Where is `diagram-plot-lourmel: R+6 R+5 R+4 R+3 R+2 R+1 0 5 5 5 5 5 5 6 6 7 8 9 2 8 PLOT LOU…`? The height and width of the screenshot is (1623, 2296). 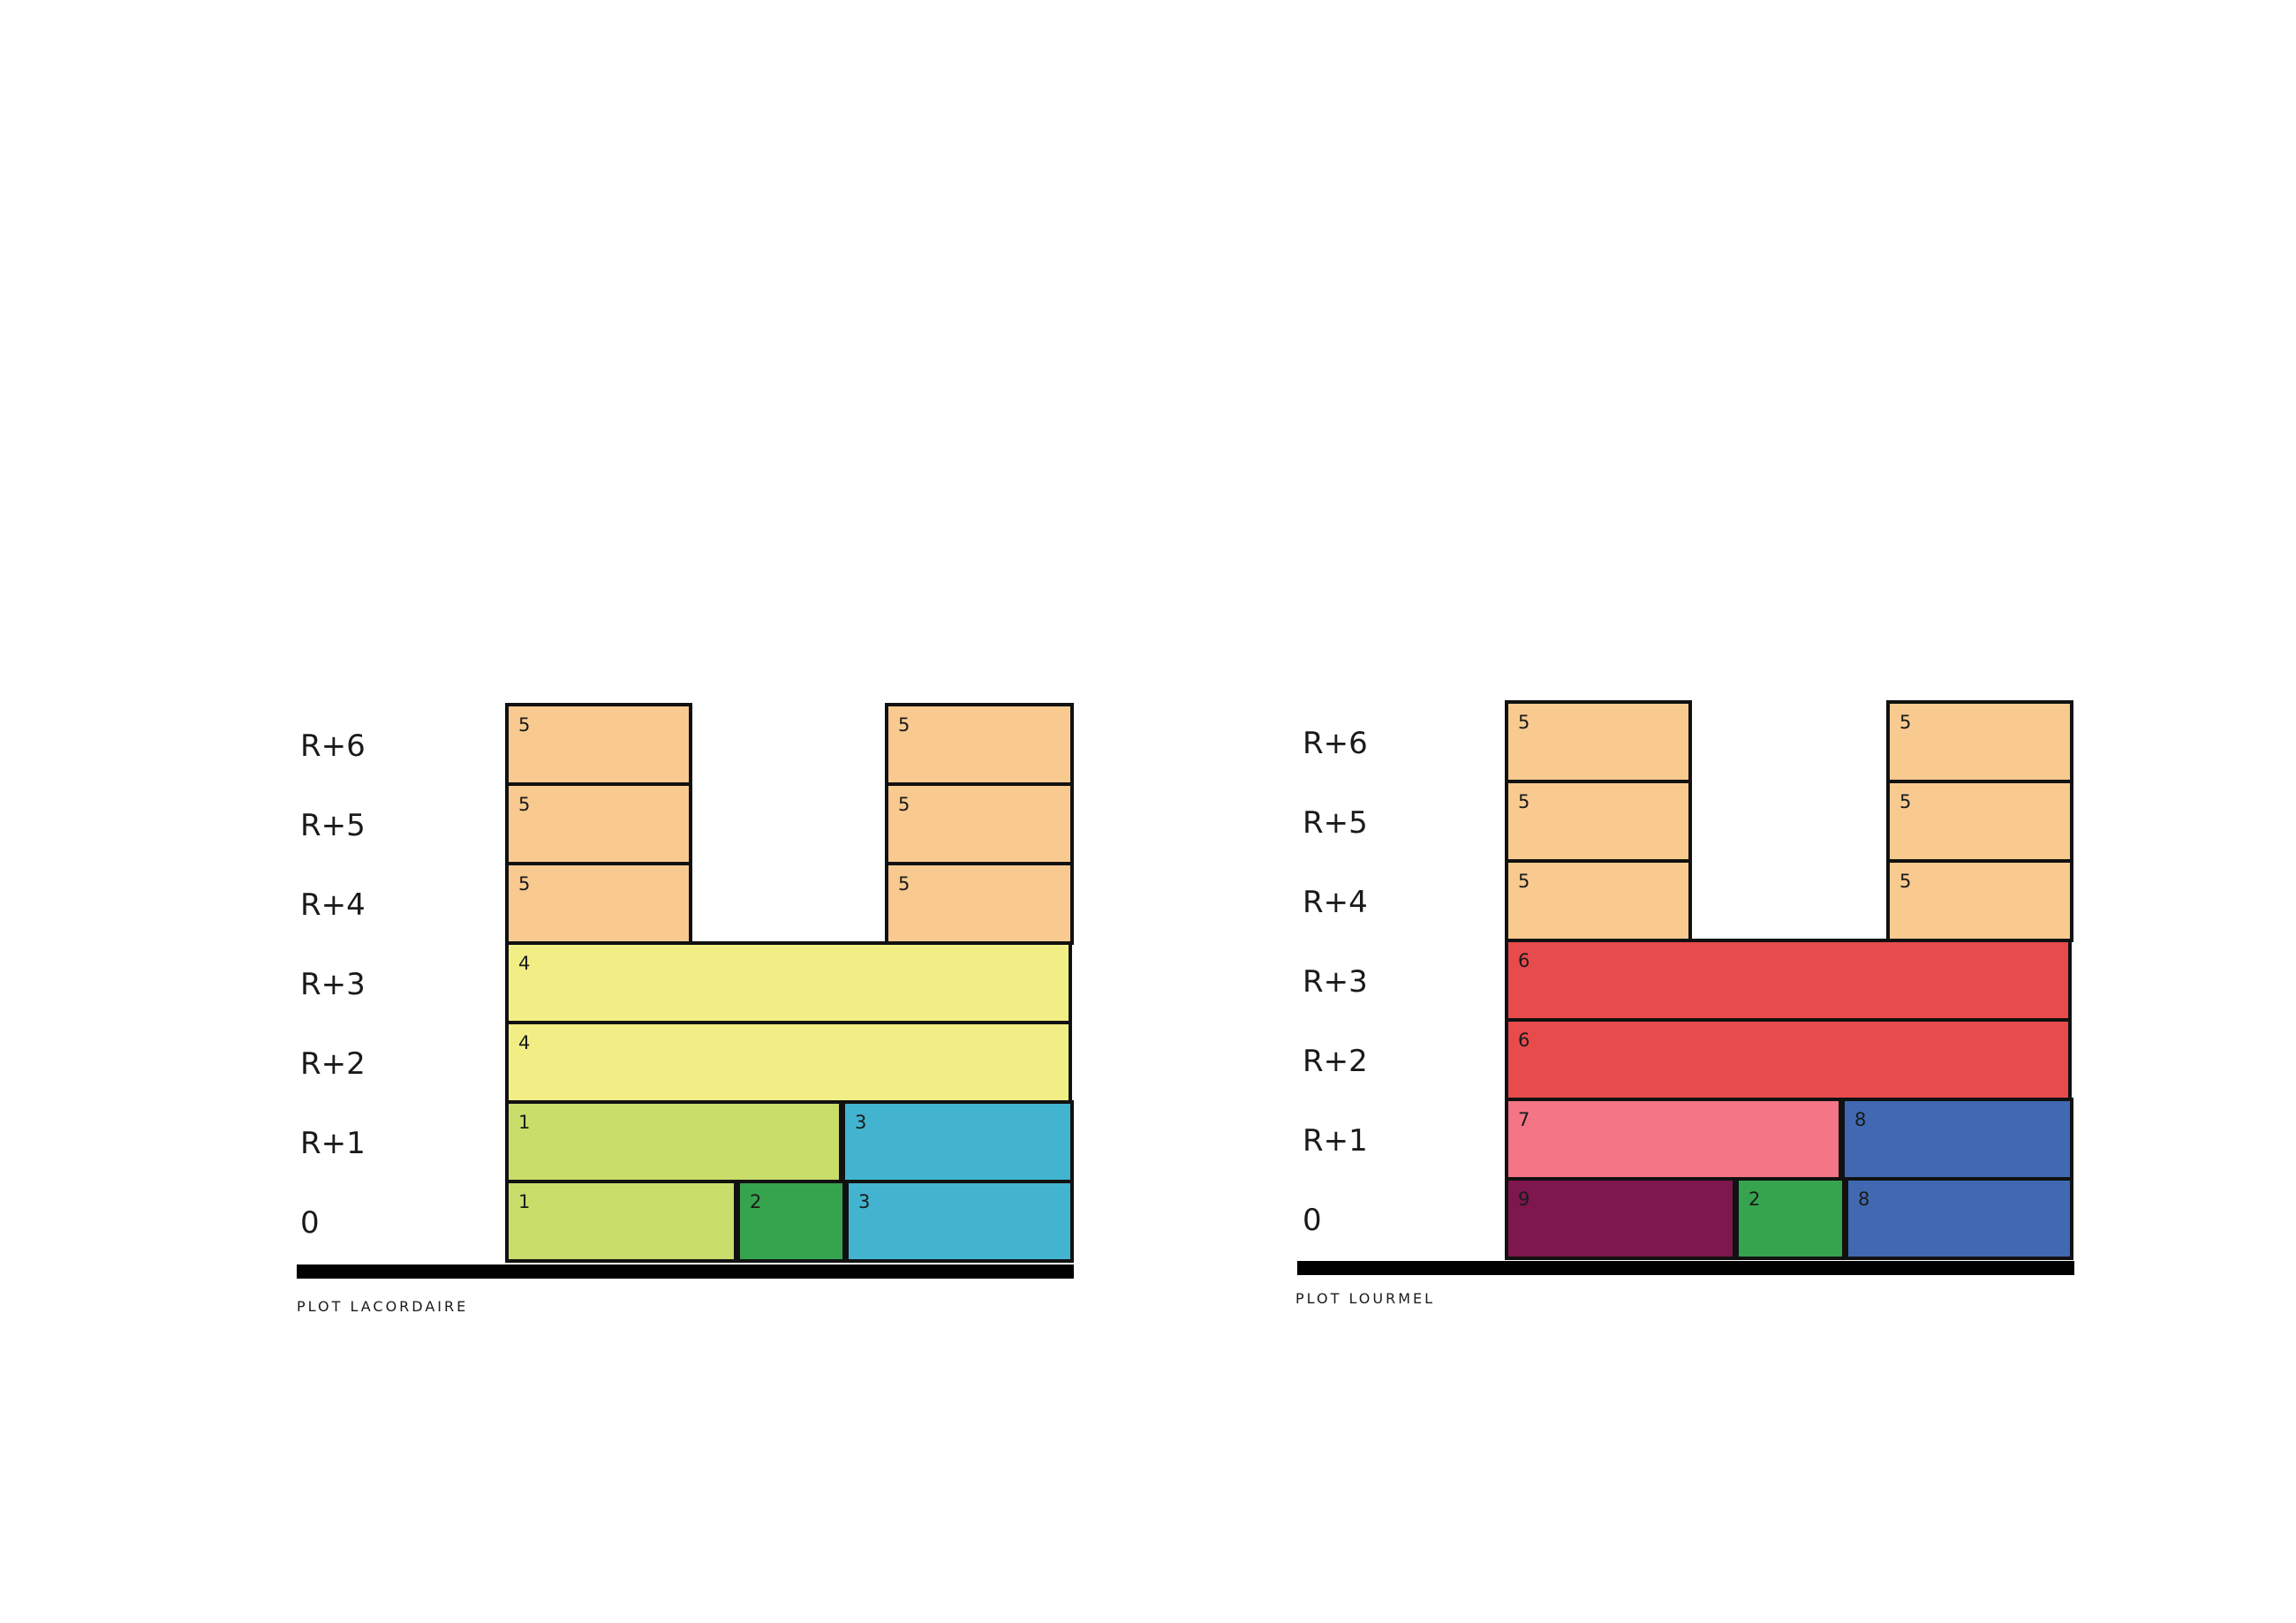
diagram-plot-lourmel: R+6 R+5 R+4 R+3 R+2 R+1 0 5 5 5 5 5 5 6 6 7 8 9 2 8 PLOT LOU… is located at coordinates (1685, 1003).